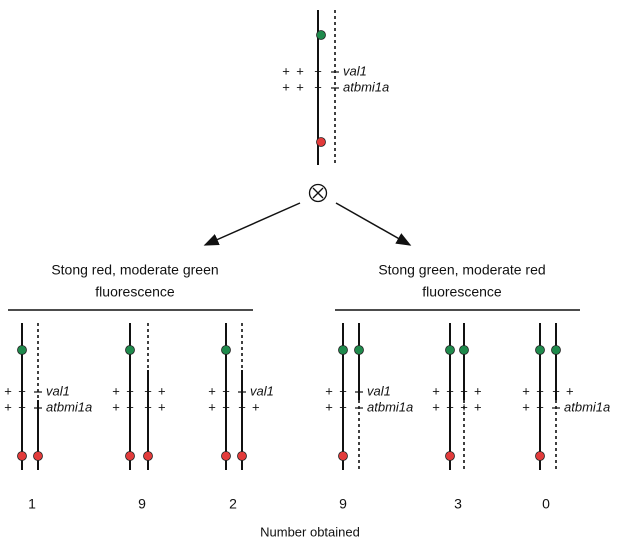  I want to click on x-label: Number obtained, so click(310, 531).